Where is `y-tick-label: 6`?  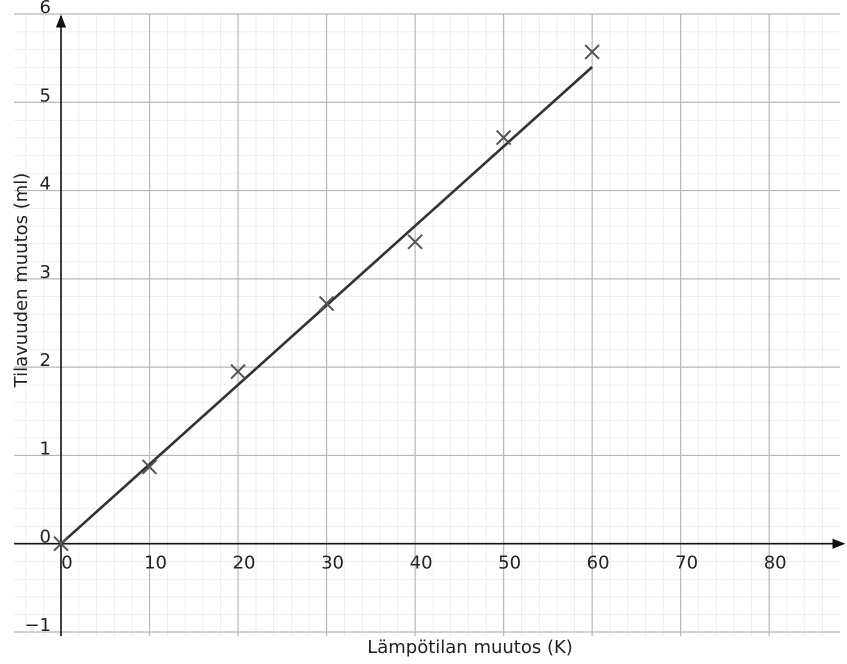 y-tick-label: 6 is located at coordinates (45, 9).